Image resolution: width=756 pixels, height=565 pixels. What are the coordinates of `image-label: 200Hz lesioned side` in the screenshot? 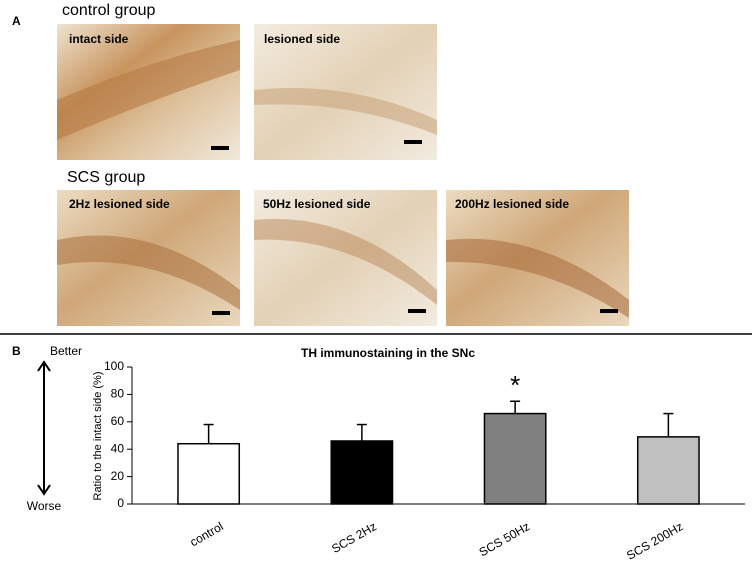 It's located at (512, 204).